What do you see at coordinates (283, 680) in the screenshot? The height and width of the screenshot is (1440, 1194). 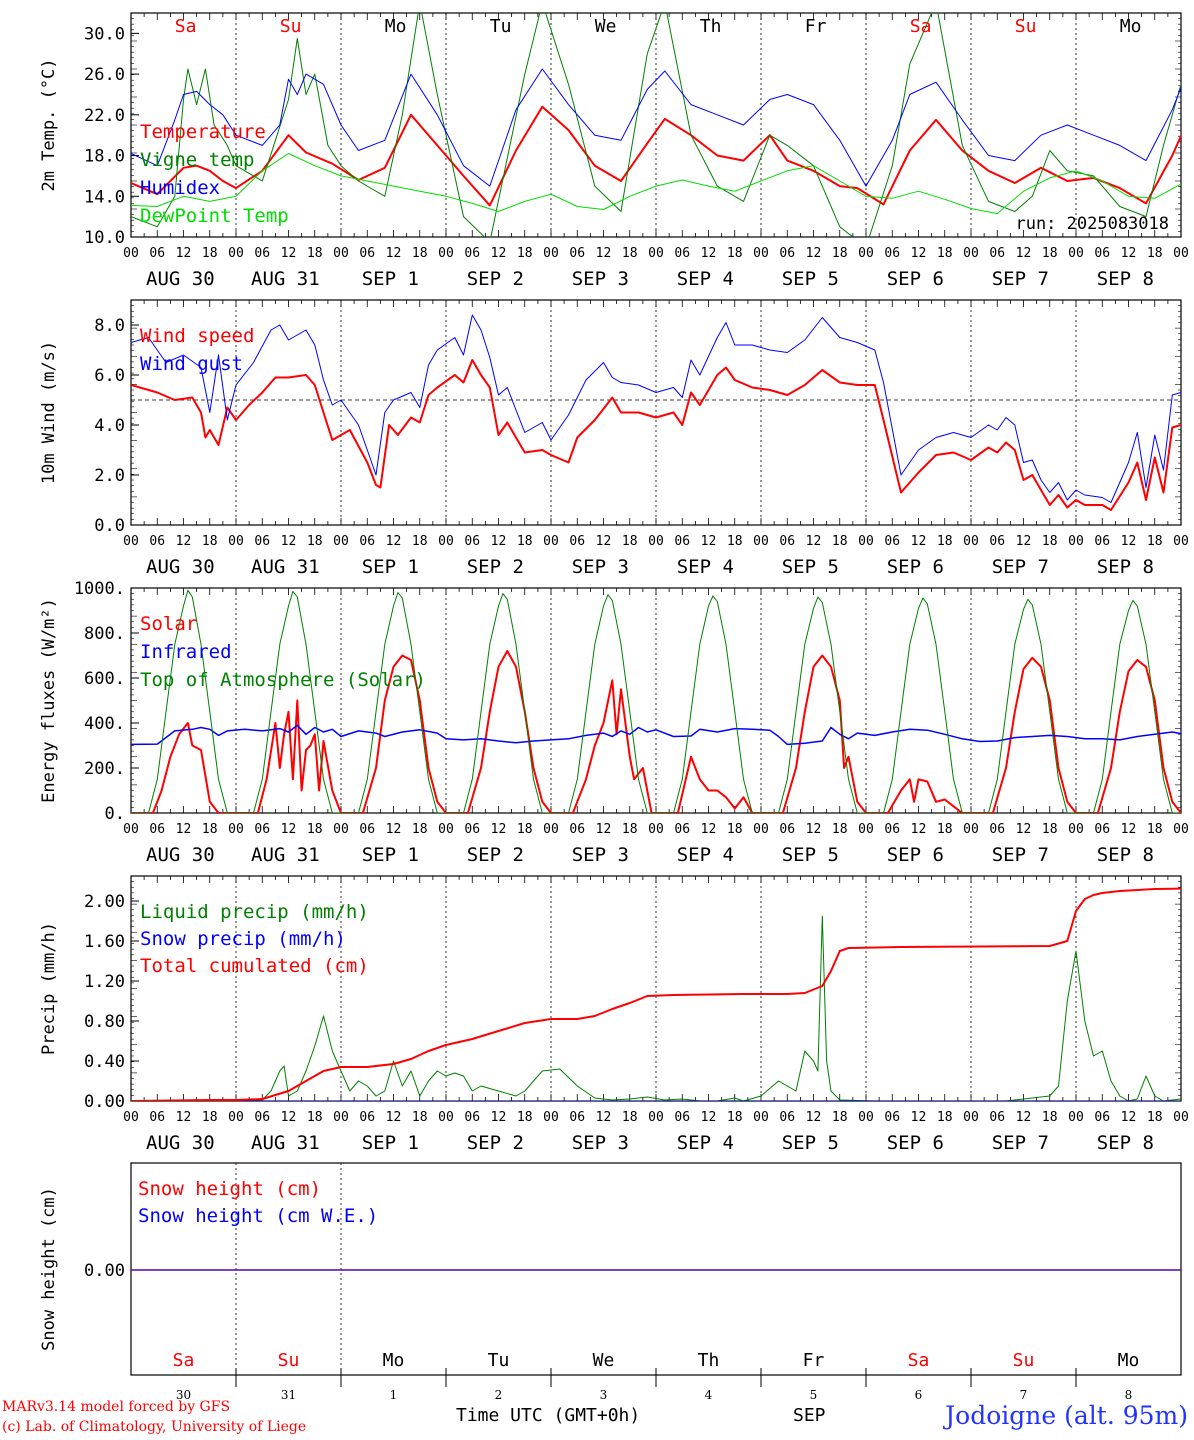 I see `legend-top-of-atmosphere-solar-: Top of Atmosphere (Solar)` at bounding box center [283, 680].